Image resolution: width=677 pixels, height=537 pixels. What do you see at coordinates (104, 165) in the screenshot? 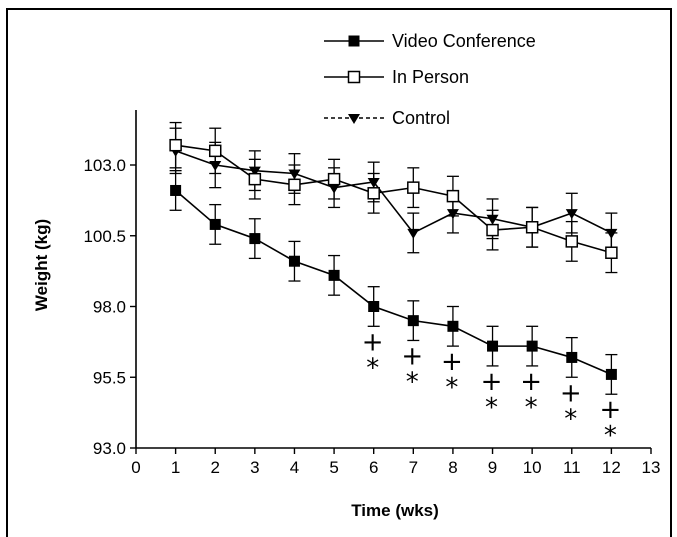
I see `y-tick-label: 103.0` at bounding box center [104, 165].